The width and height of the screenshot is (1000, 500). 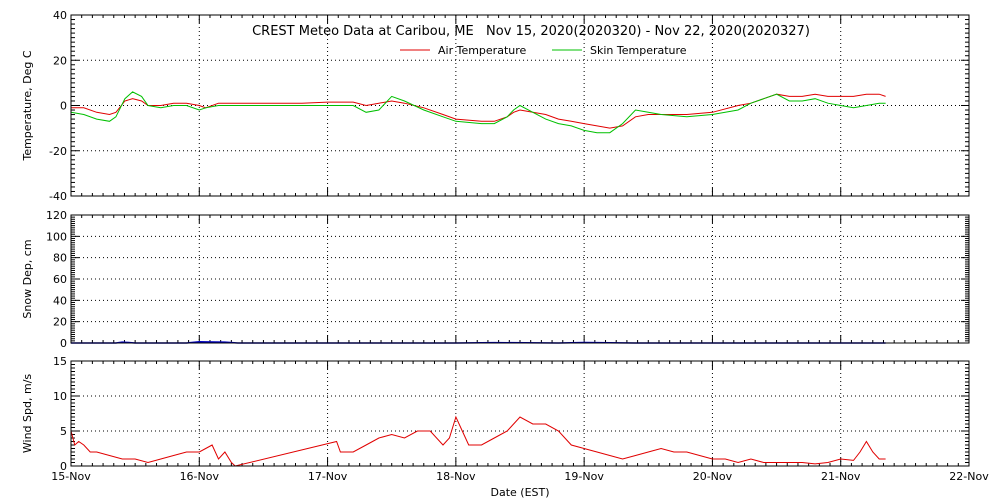 I want to click on y-axis-label: Snow Dep, cm, so click(x=27, y=278).